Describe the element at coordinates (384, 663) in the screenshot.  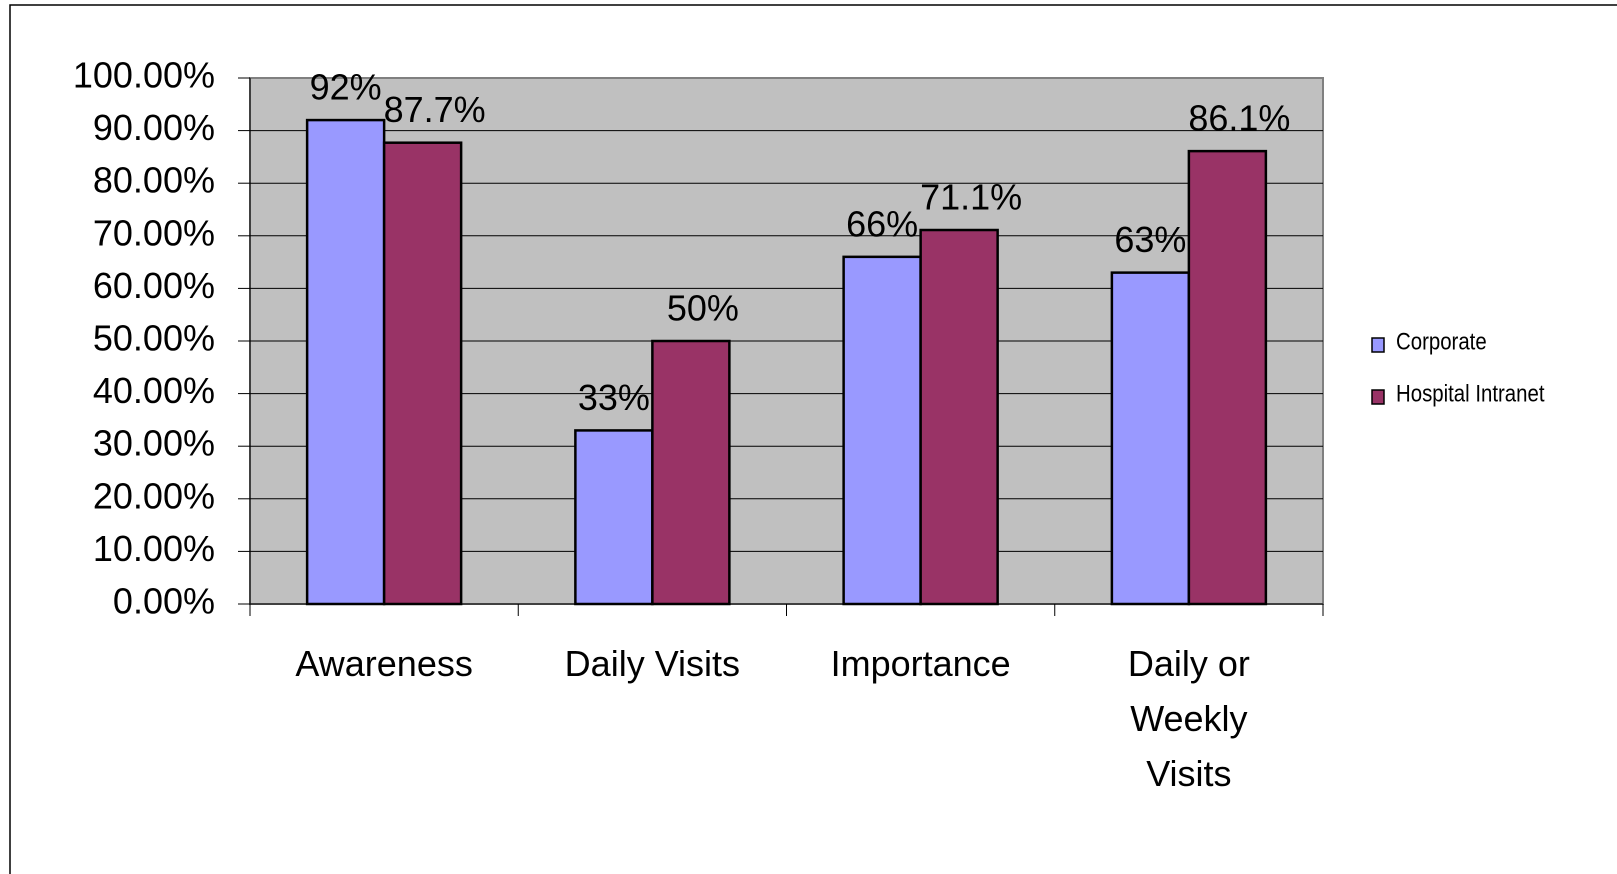
I see `x-tick-label: Awareness` at that location.